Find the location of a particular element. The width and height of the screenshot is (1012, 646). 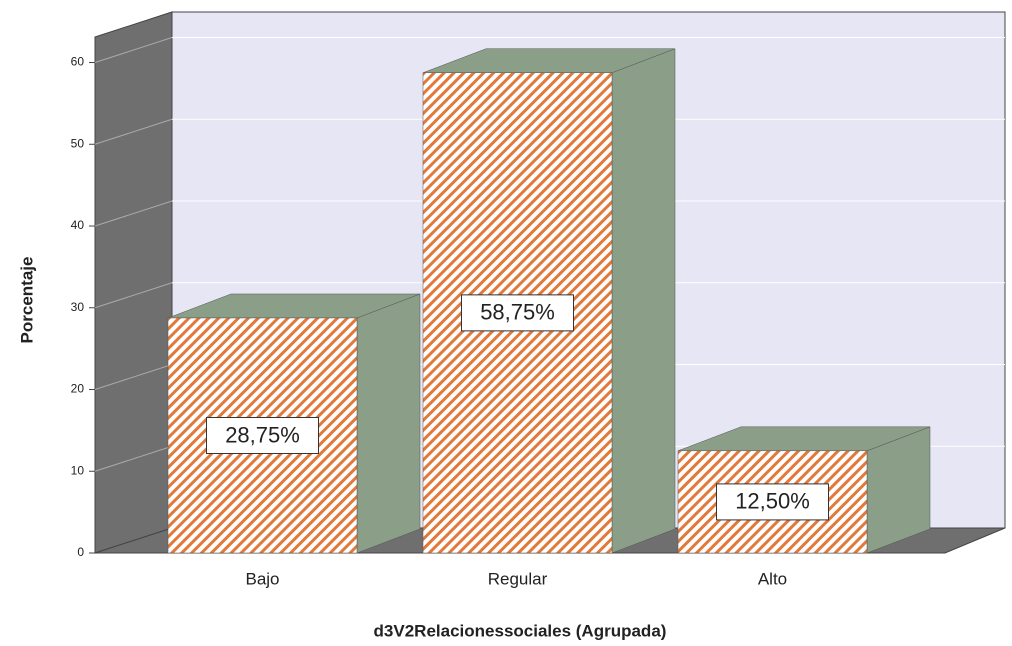

y-axis-title: Porcentaje is located at coordinates (26, 300).